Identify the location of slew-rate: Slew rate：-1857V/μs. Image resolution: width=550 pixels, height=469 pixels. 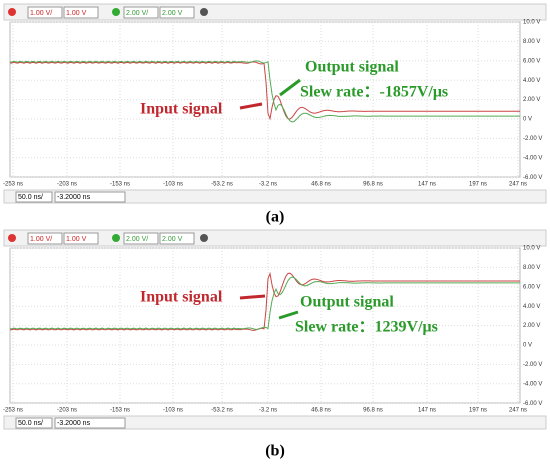
(374, 92).